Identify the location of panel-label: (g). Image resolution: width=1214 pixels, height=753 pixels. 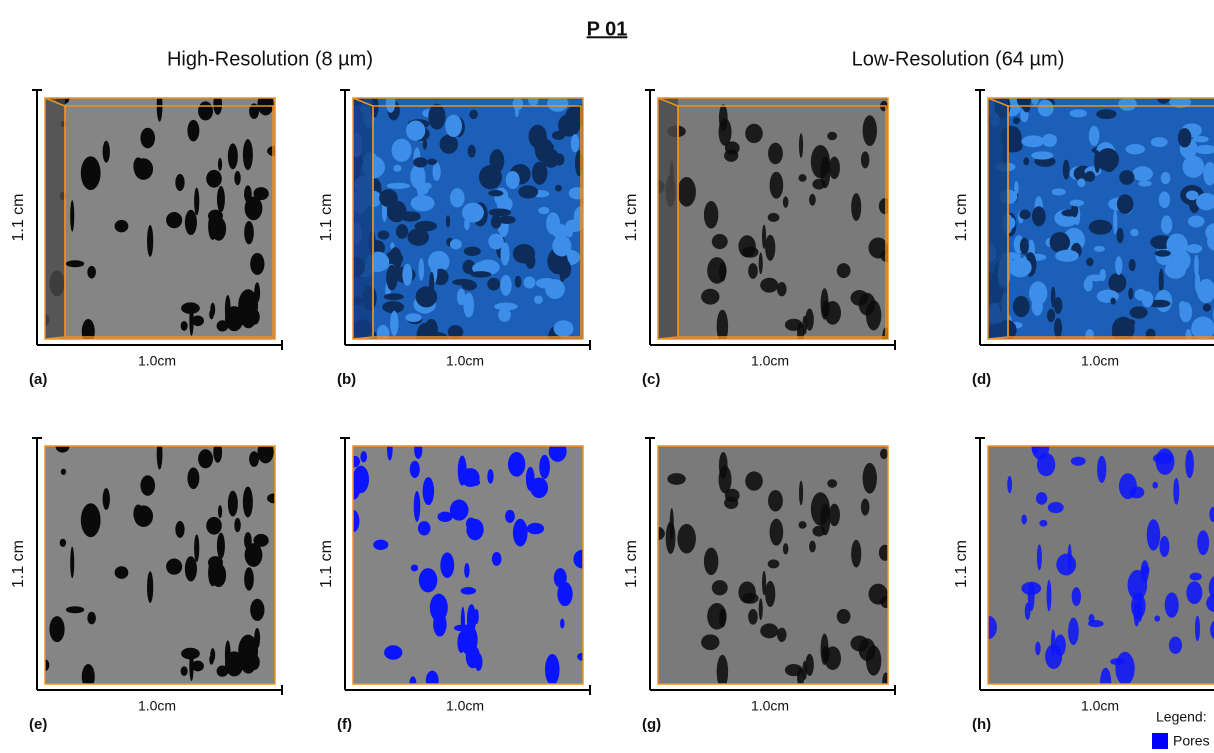
(651, 724).